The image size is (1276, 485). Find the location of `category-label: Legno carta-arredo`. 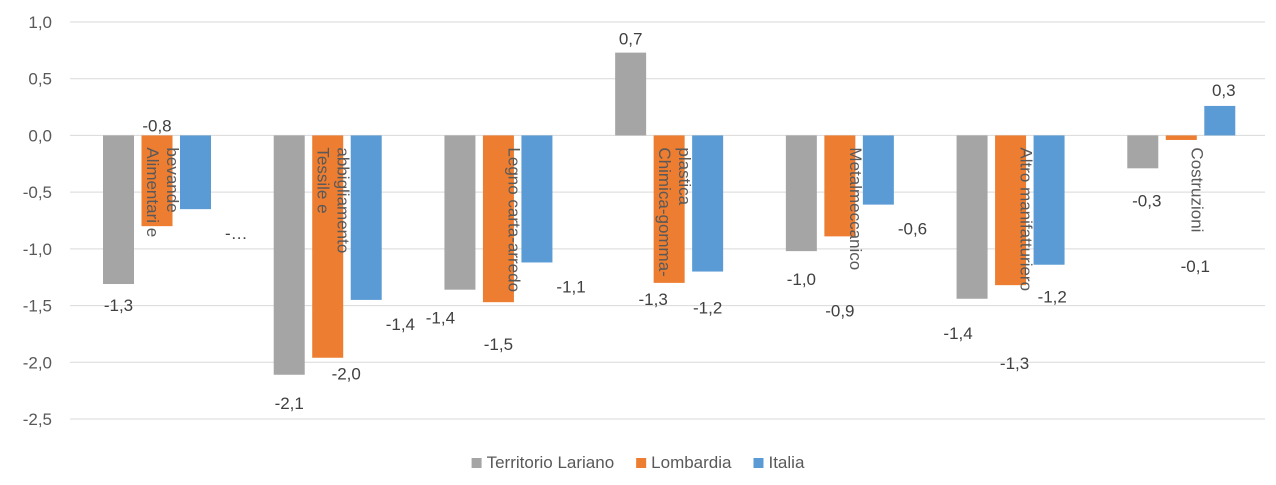

category-label: Legno carta-arredo is located at coordinates (513, 219).